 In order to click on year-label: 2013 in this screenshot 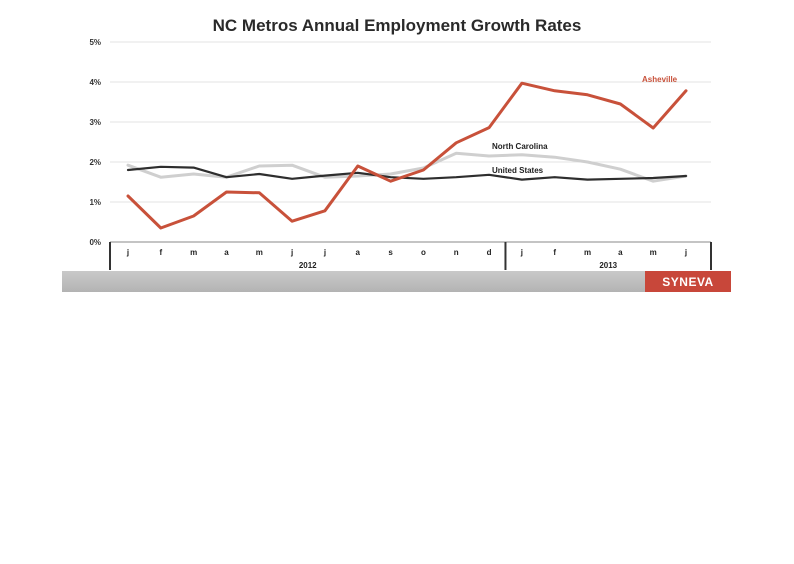, I will do `click(608, 265)`.